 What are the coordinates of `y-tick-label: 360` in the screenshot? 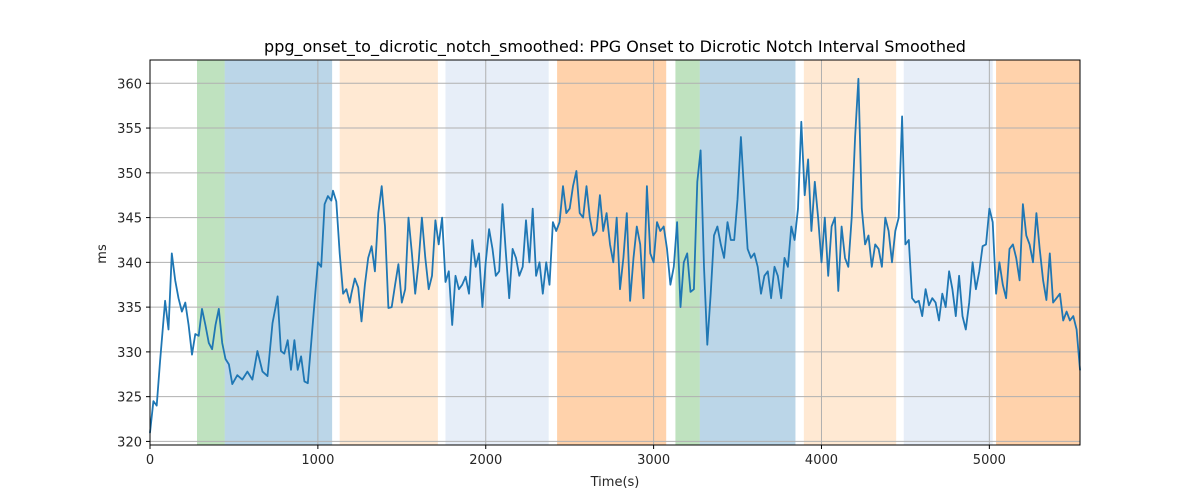 It's located at (129, 84).